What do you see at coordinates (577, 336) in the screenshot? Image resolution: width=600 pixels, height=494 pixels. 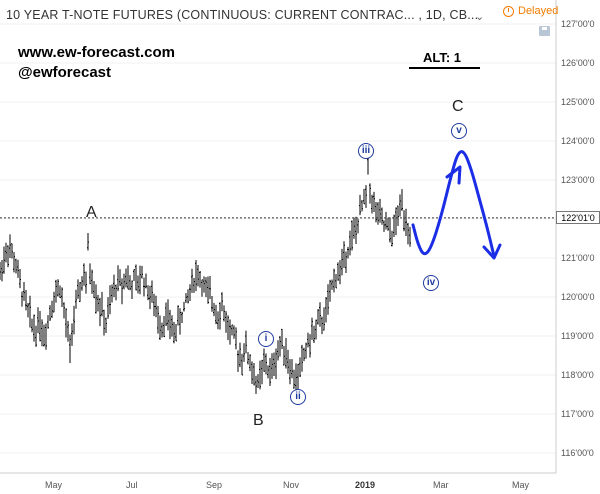 I see `y-tick-label: 119'00'0` at bounding box center [577, 336].